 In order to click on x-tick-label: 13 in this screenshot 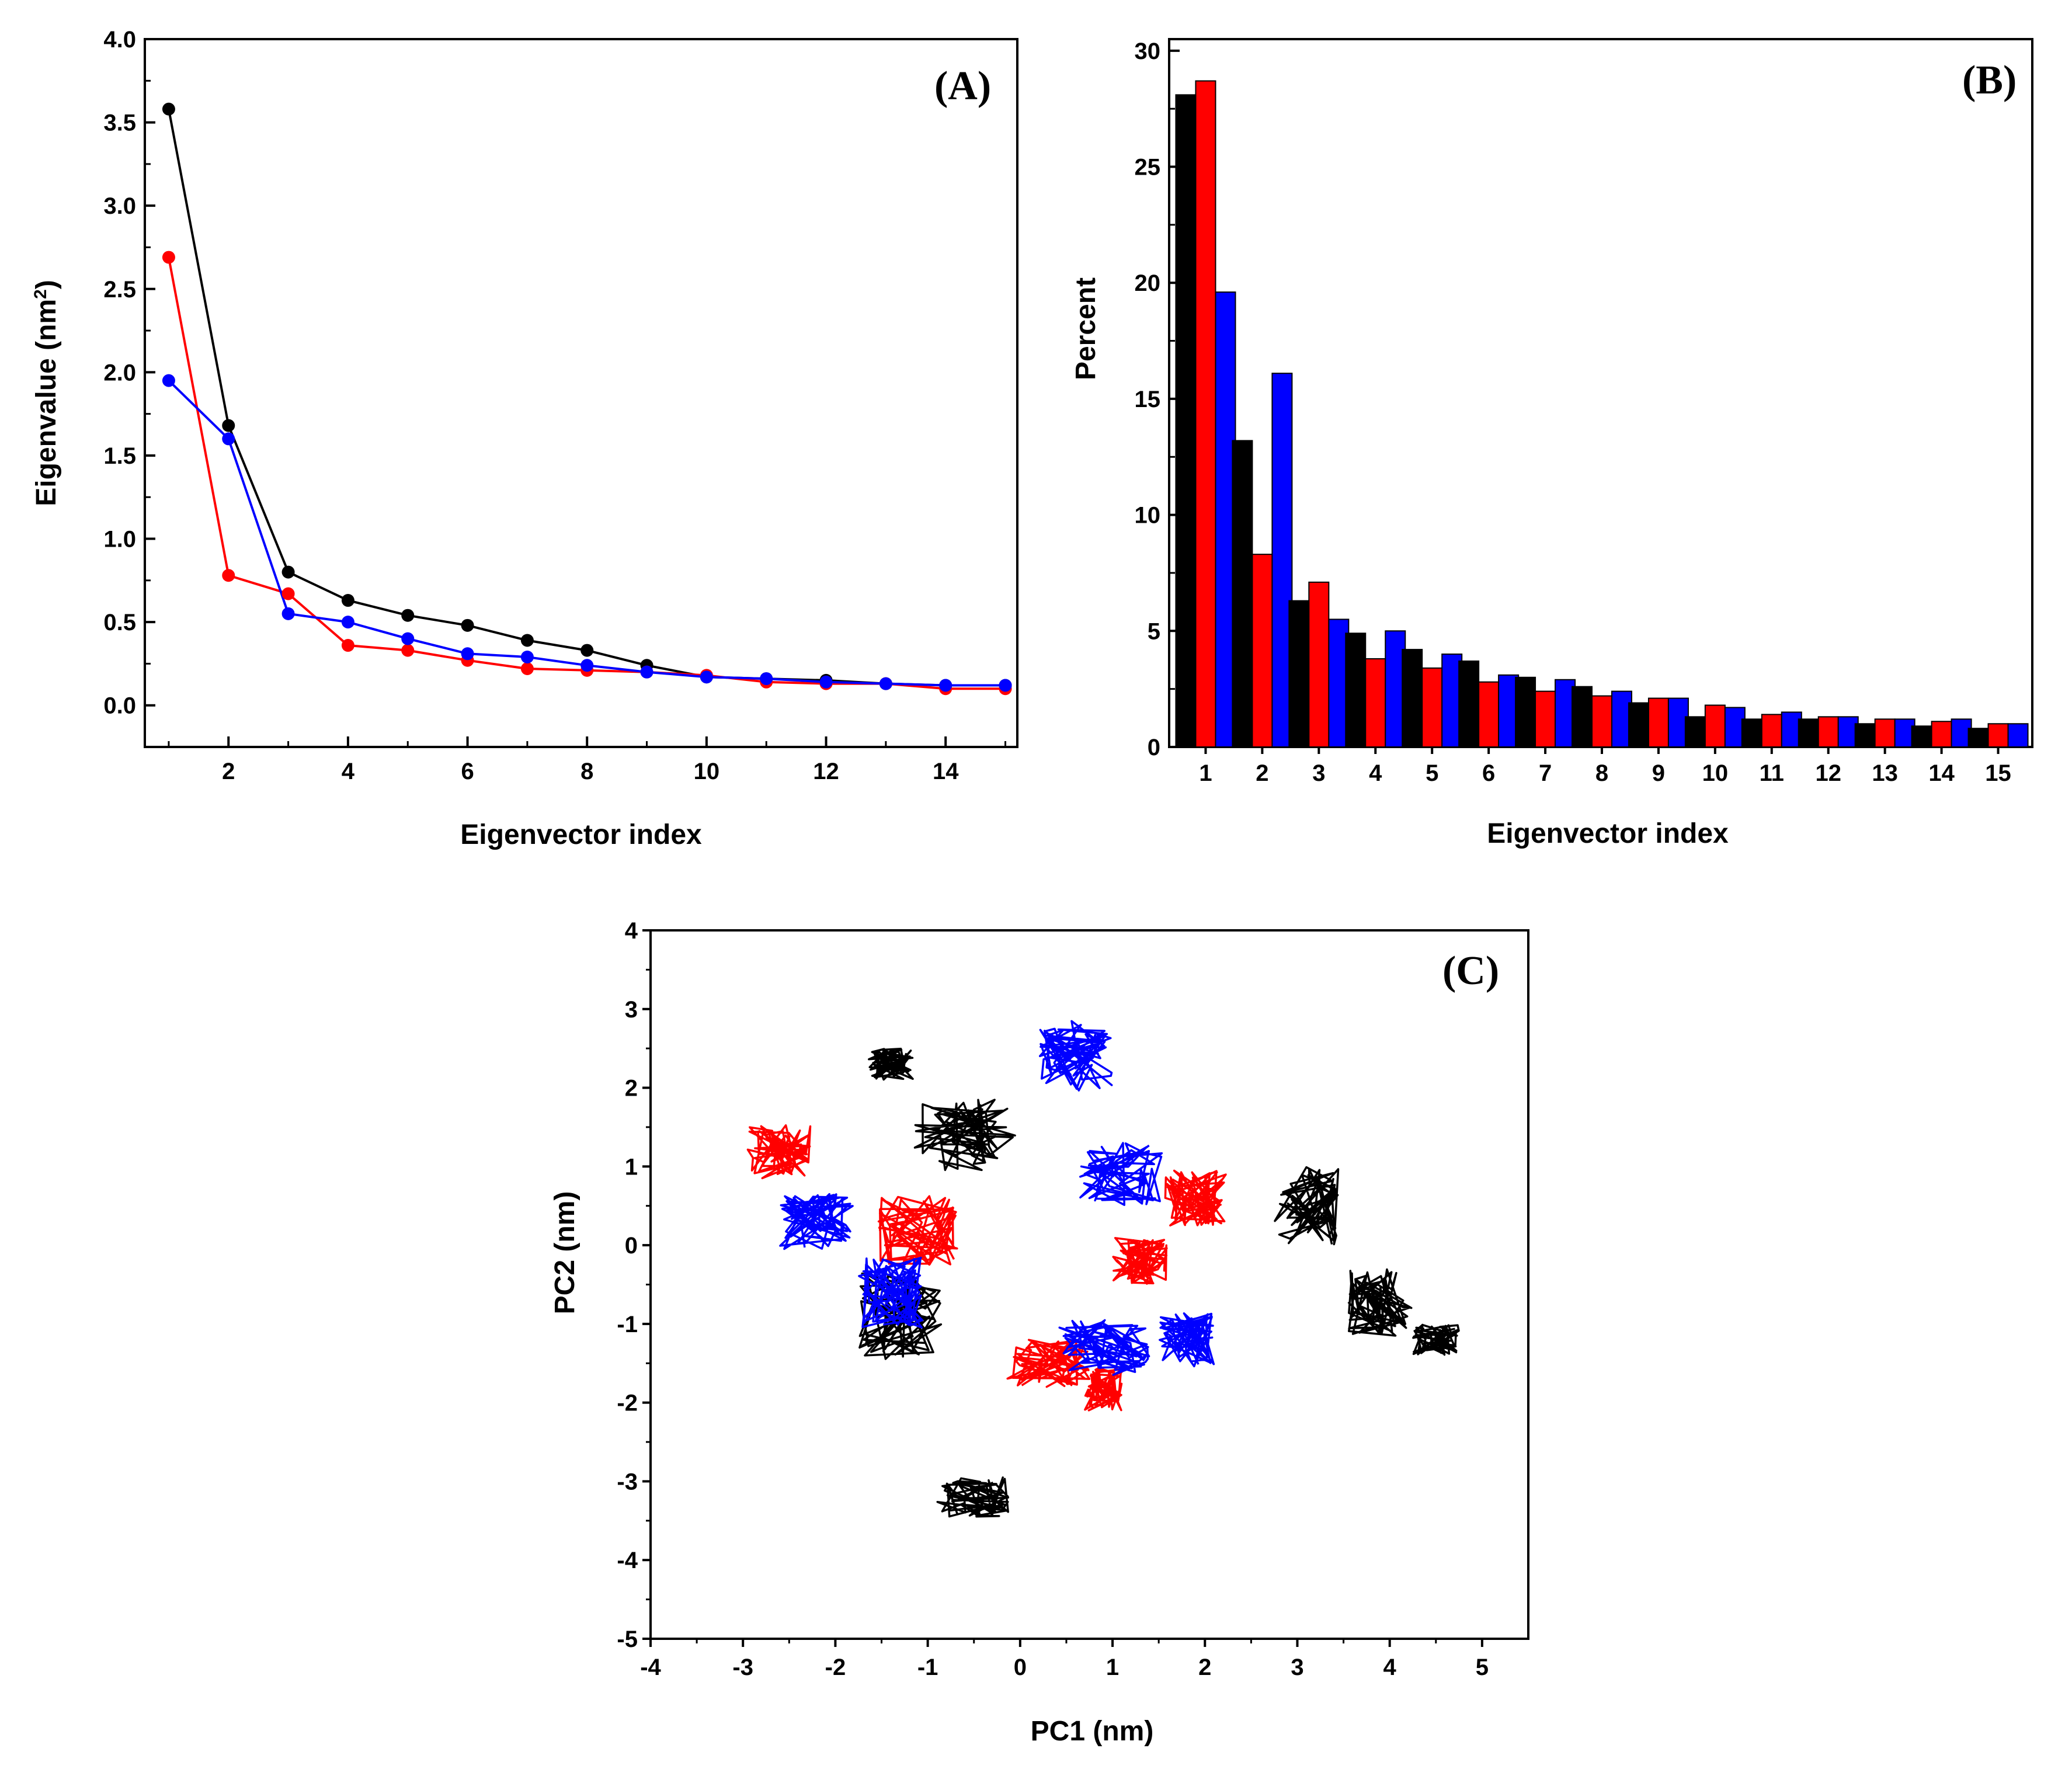, I will do `click(1885, 773)`.